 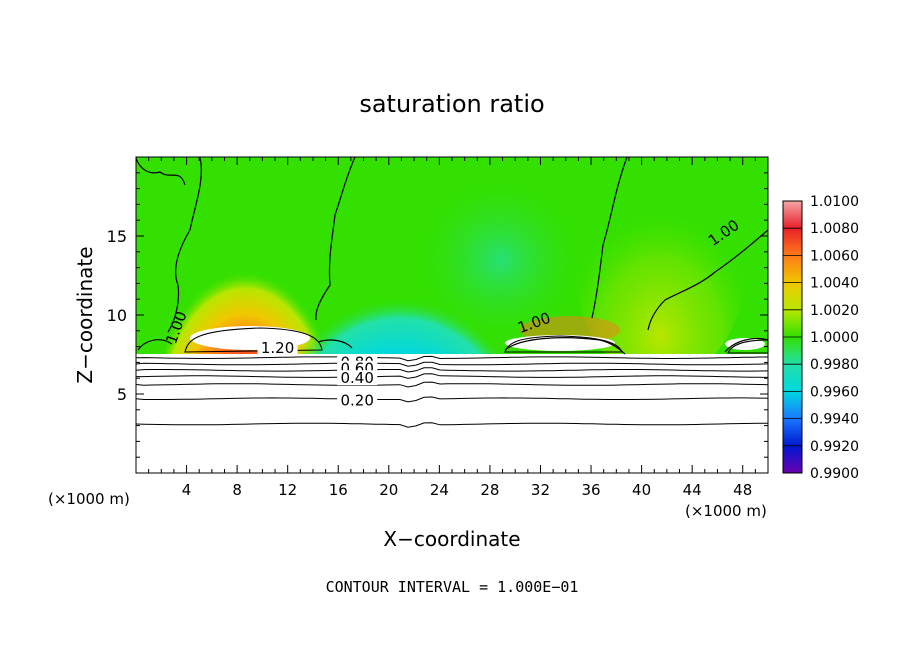 What do you see at coordinates (453, 340) in the screenshot?
I see `cloud-outlines` at bounding box center [453, 340].